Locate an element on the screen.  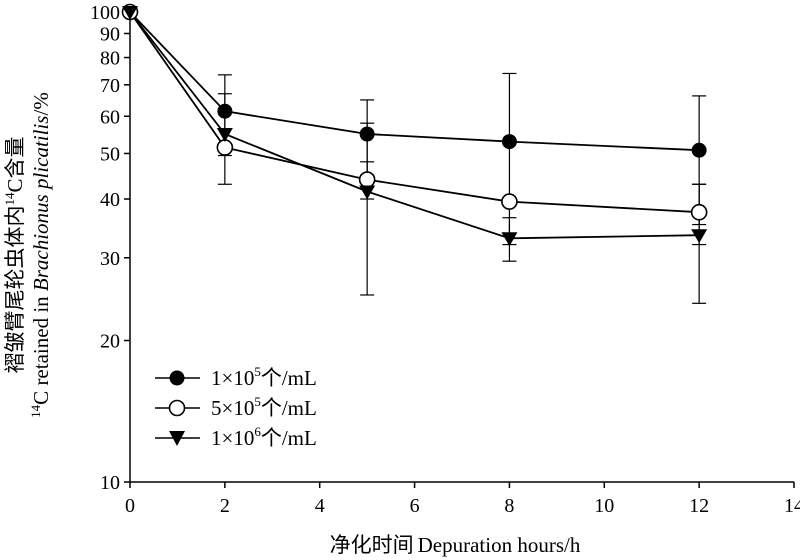
legend-item-2: 5×105个/mL is located at coordinates (236, 407).